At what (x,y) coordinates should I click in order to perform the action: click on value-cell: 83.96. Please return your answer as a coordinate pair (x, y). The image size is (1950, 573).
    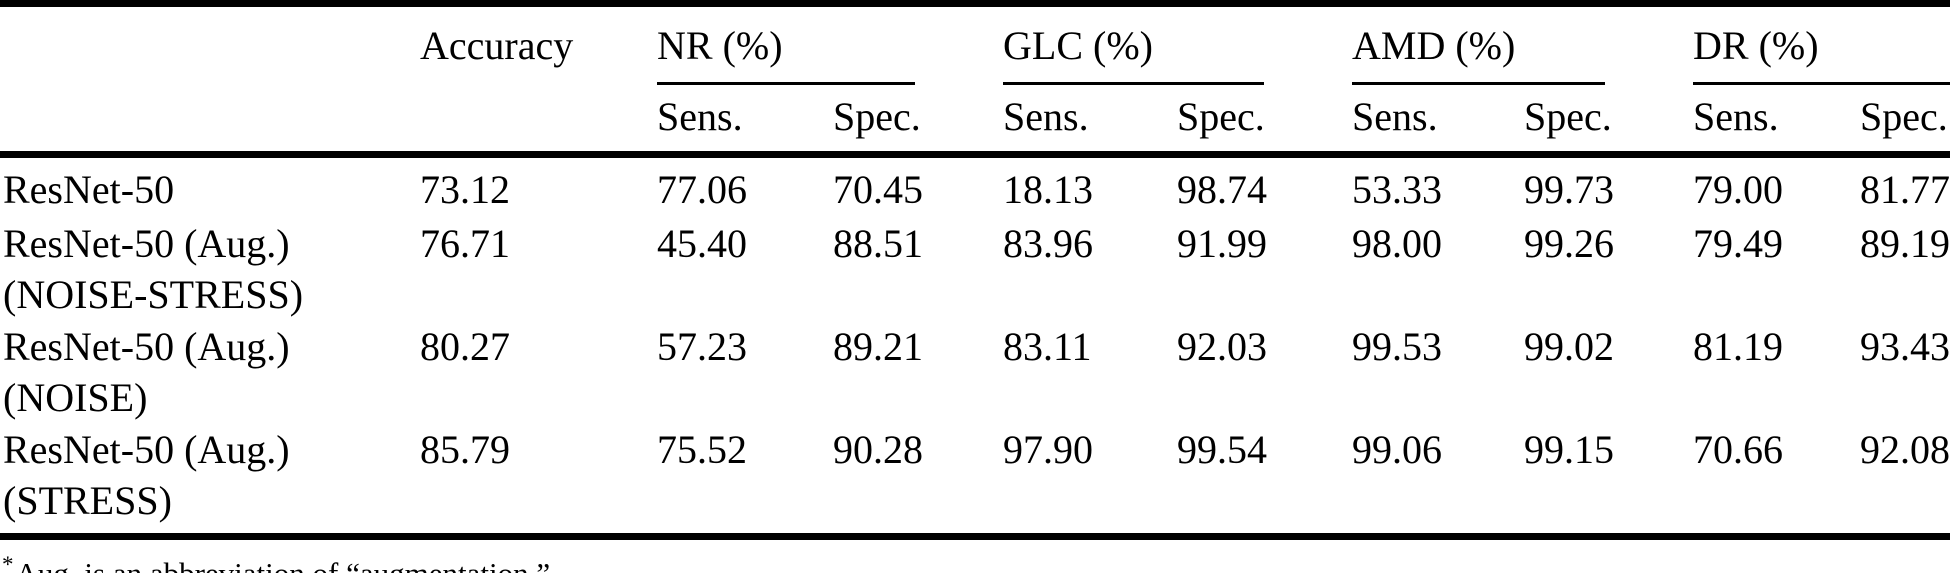
    Looking at the image, I should click on (1048, 243).